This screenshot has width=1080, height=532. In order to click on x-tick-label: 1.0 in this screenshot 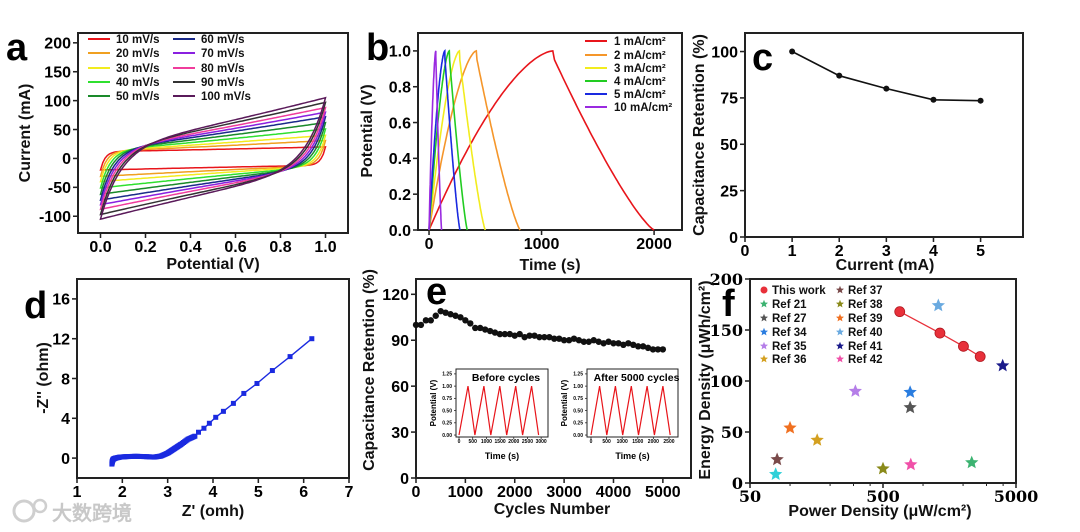, I will do `click(325, 247)`.